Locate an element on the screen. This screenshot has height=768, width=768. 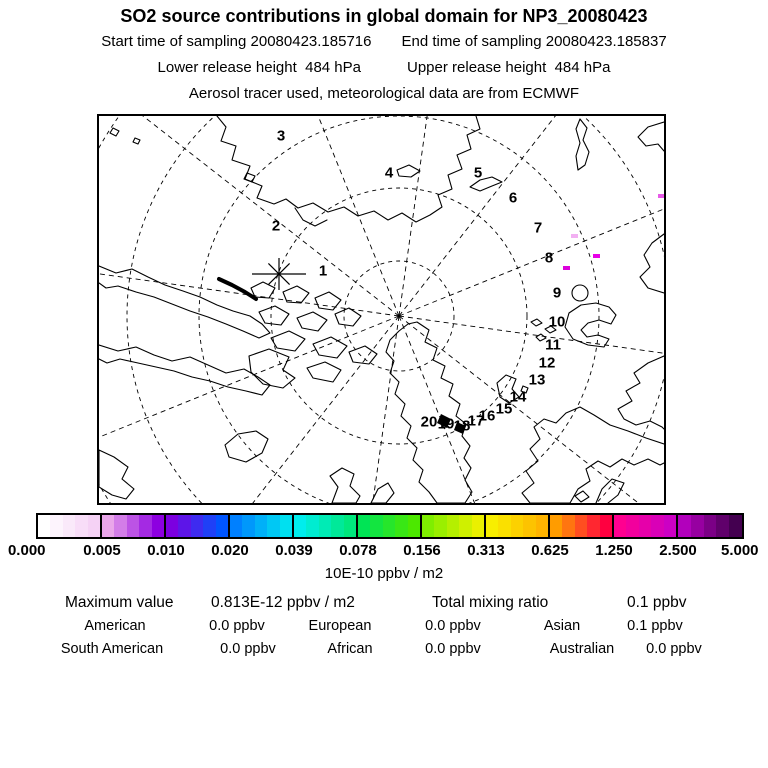
trajectory-day-label: 16 is located at coordinates (487, 416).